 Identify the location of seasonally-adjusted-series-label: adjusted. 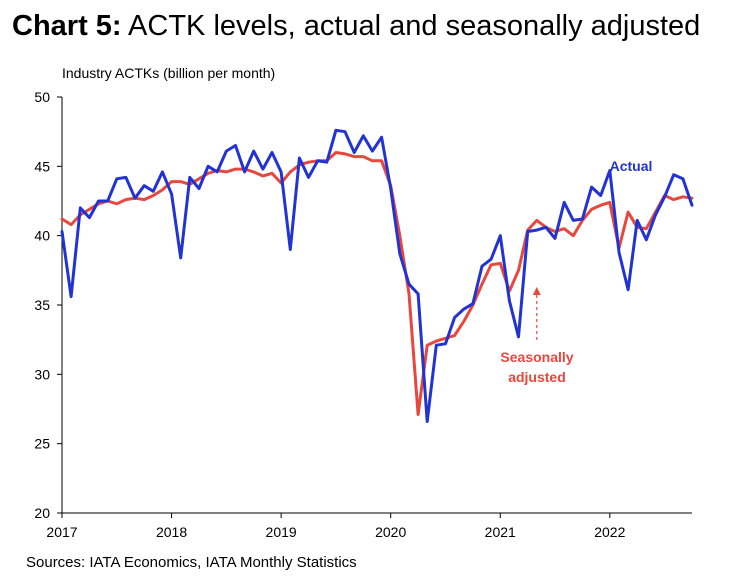
(537, 377).